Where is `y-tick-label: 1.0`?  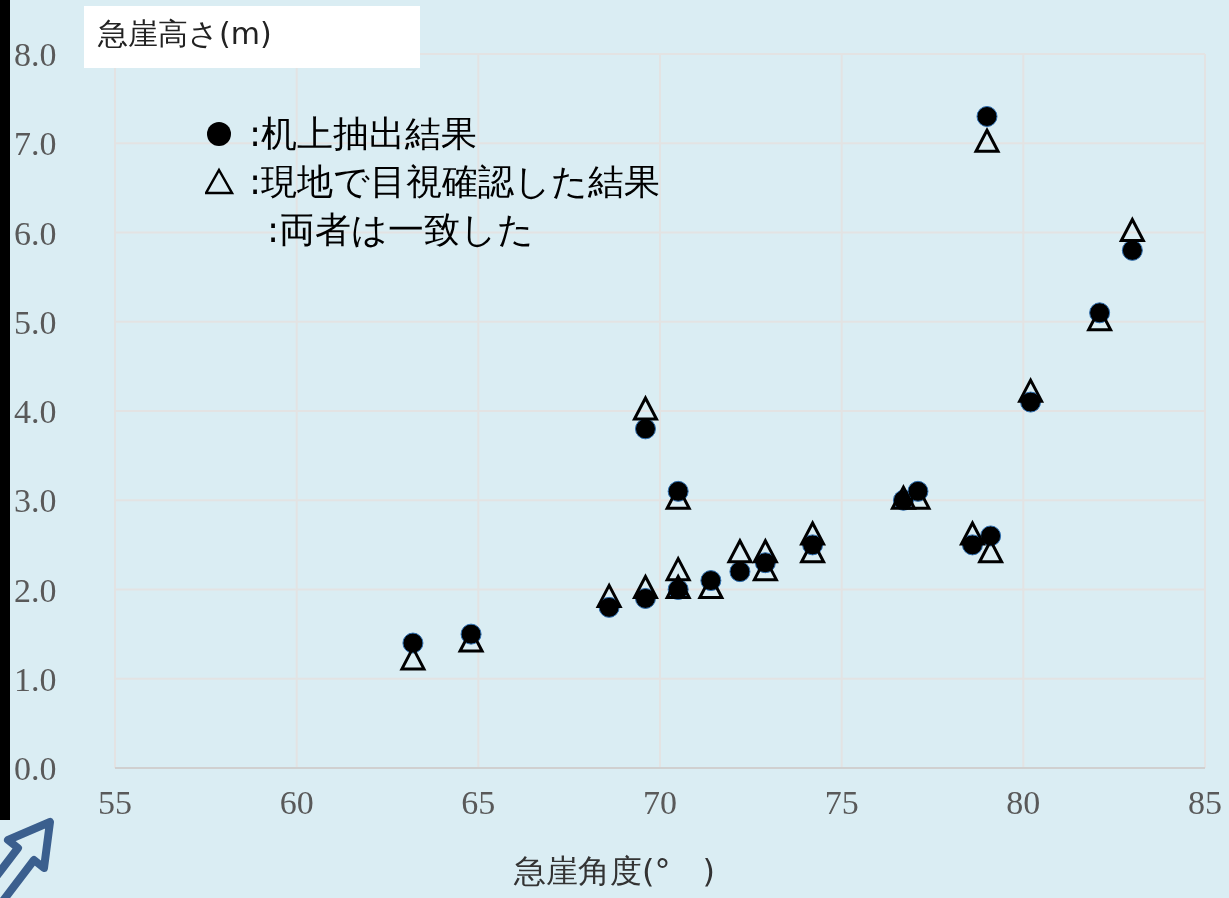 y-tick-label: 1.0 is located at coordinates (35, 679).